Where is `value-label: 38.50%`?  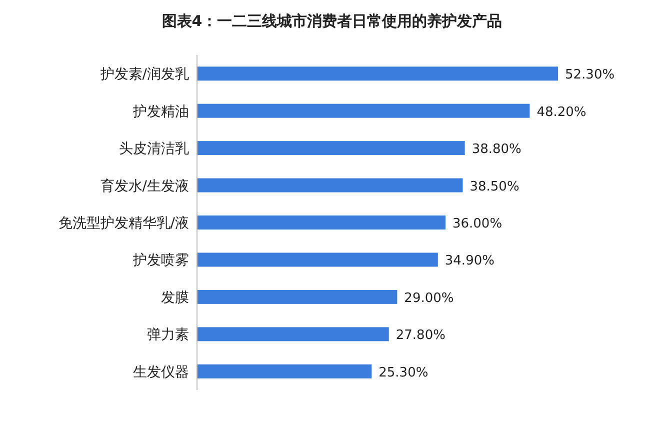
value-label: 38.50% is located at coordinates (495, 186).